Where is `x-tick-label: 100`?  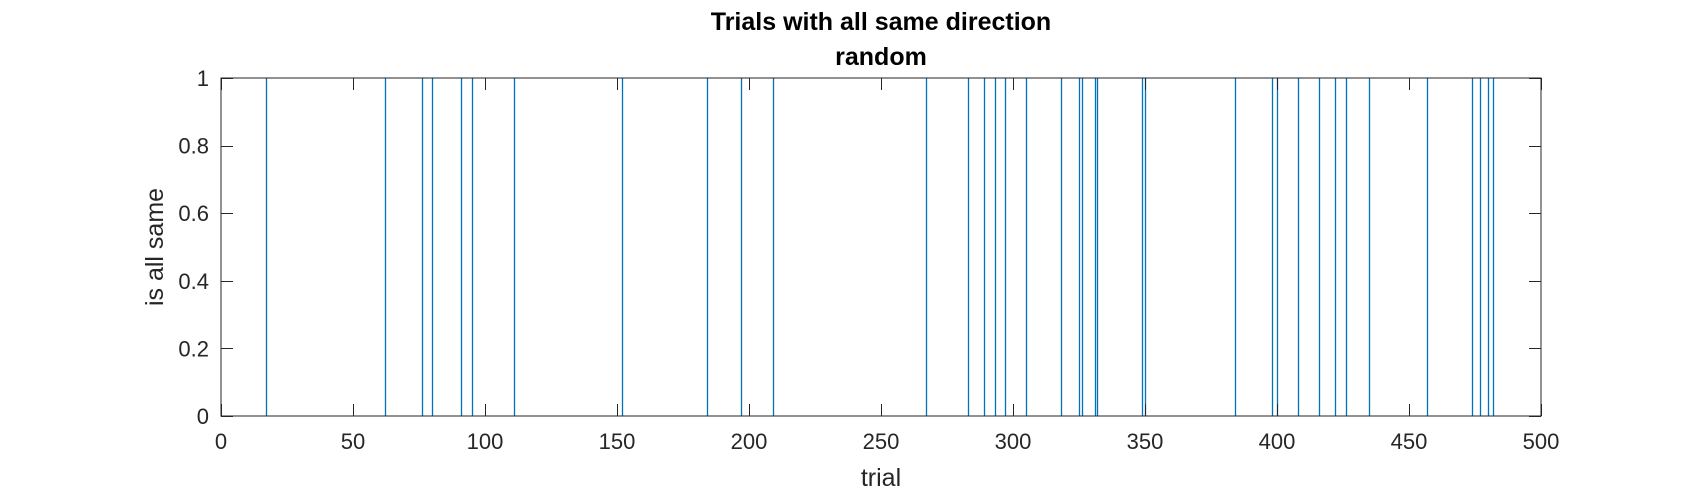 x-tick-label: 100 is located at coordinates (485, 441).